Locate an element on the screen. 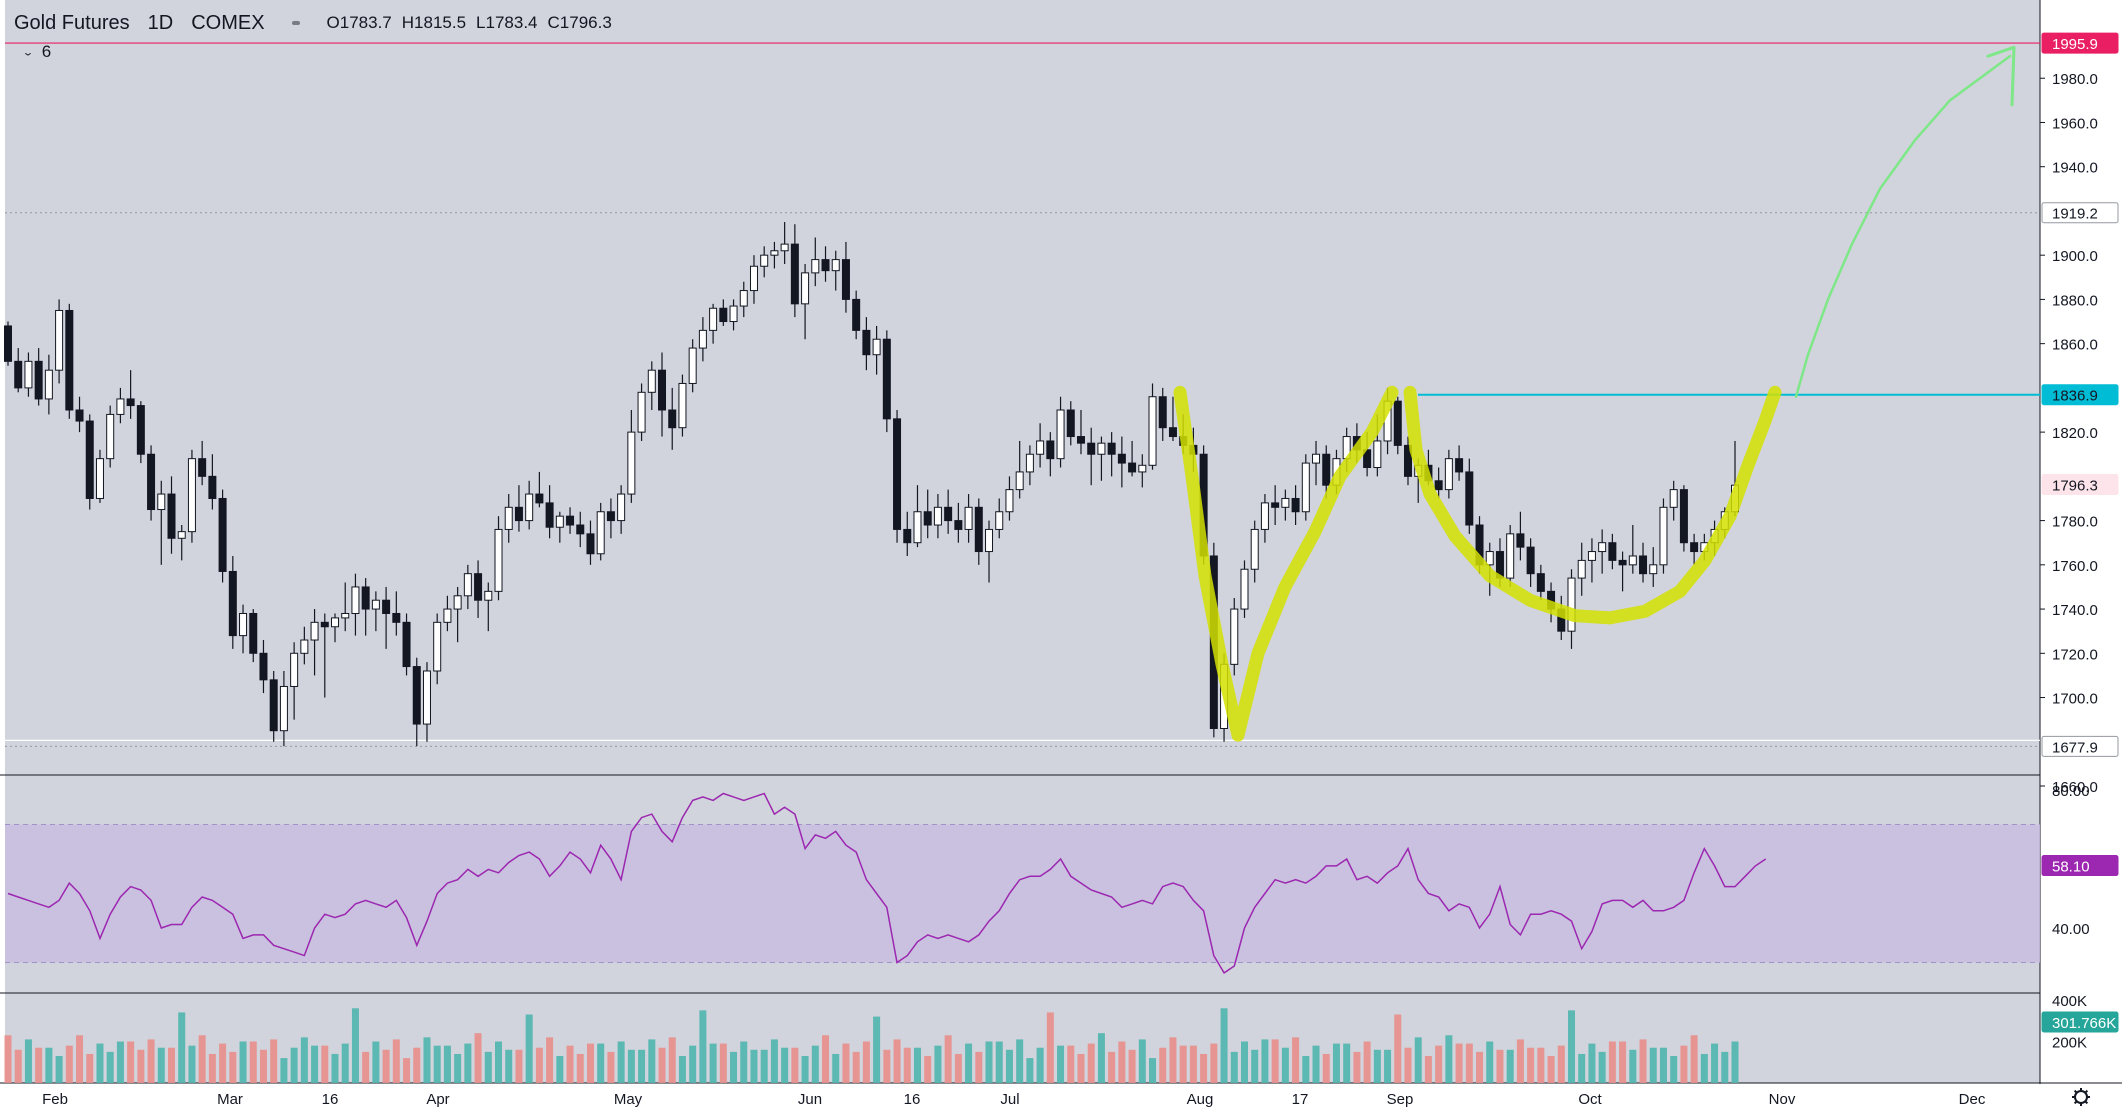 This screenshot has width=2122, height=1113. volume-bars is located at coordinates (871, 1045).